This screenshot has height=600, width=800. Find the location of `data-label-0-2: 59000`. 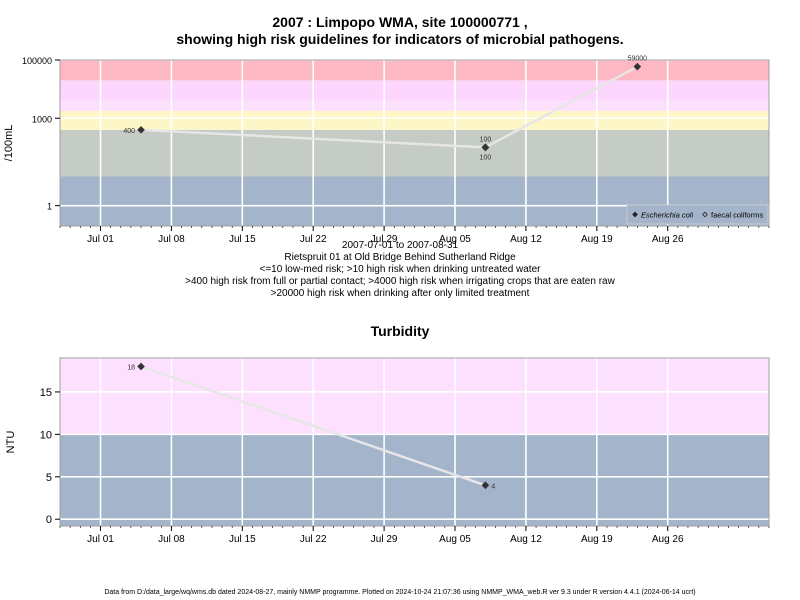

data-label-0-2: 59000 is located at coordinates (638, 59).